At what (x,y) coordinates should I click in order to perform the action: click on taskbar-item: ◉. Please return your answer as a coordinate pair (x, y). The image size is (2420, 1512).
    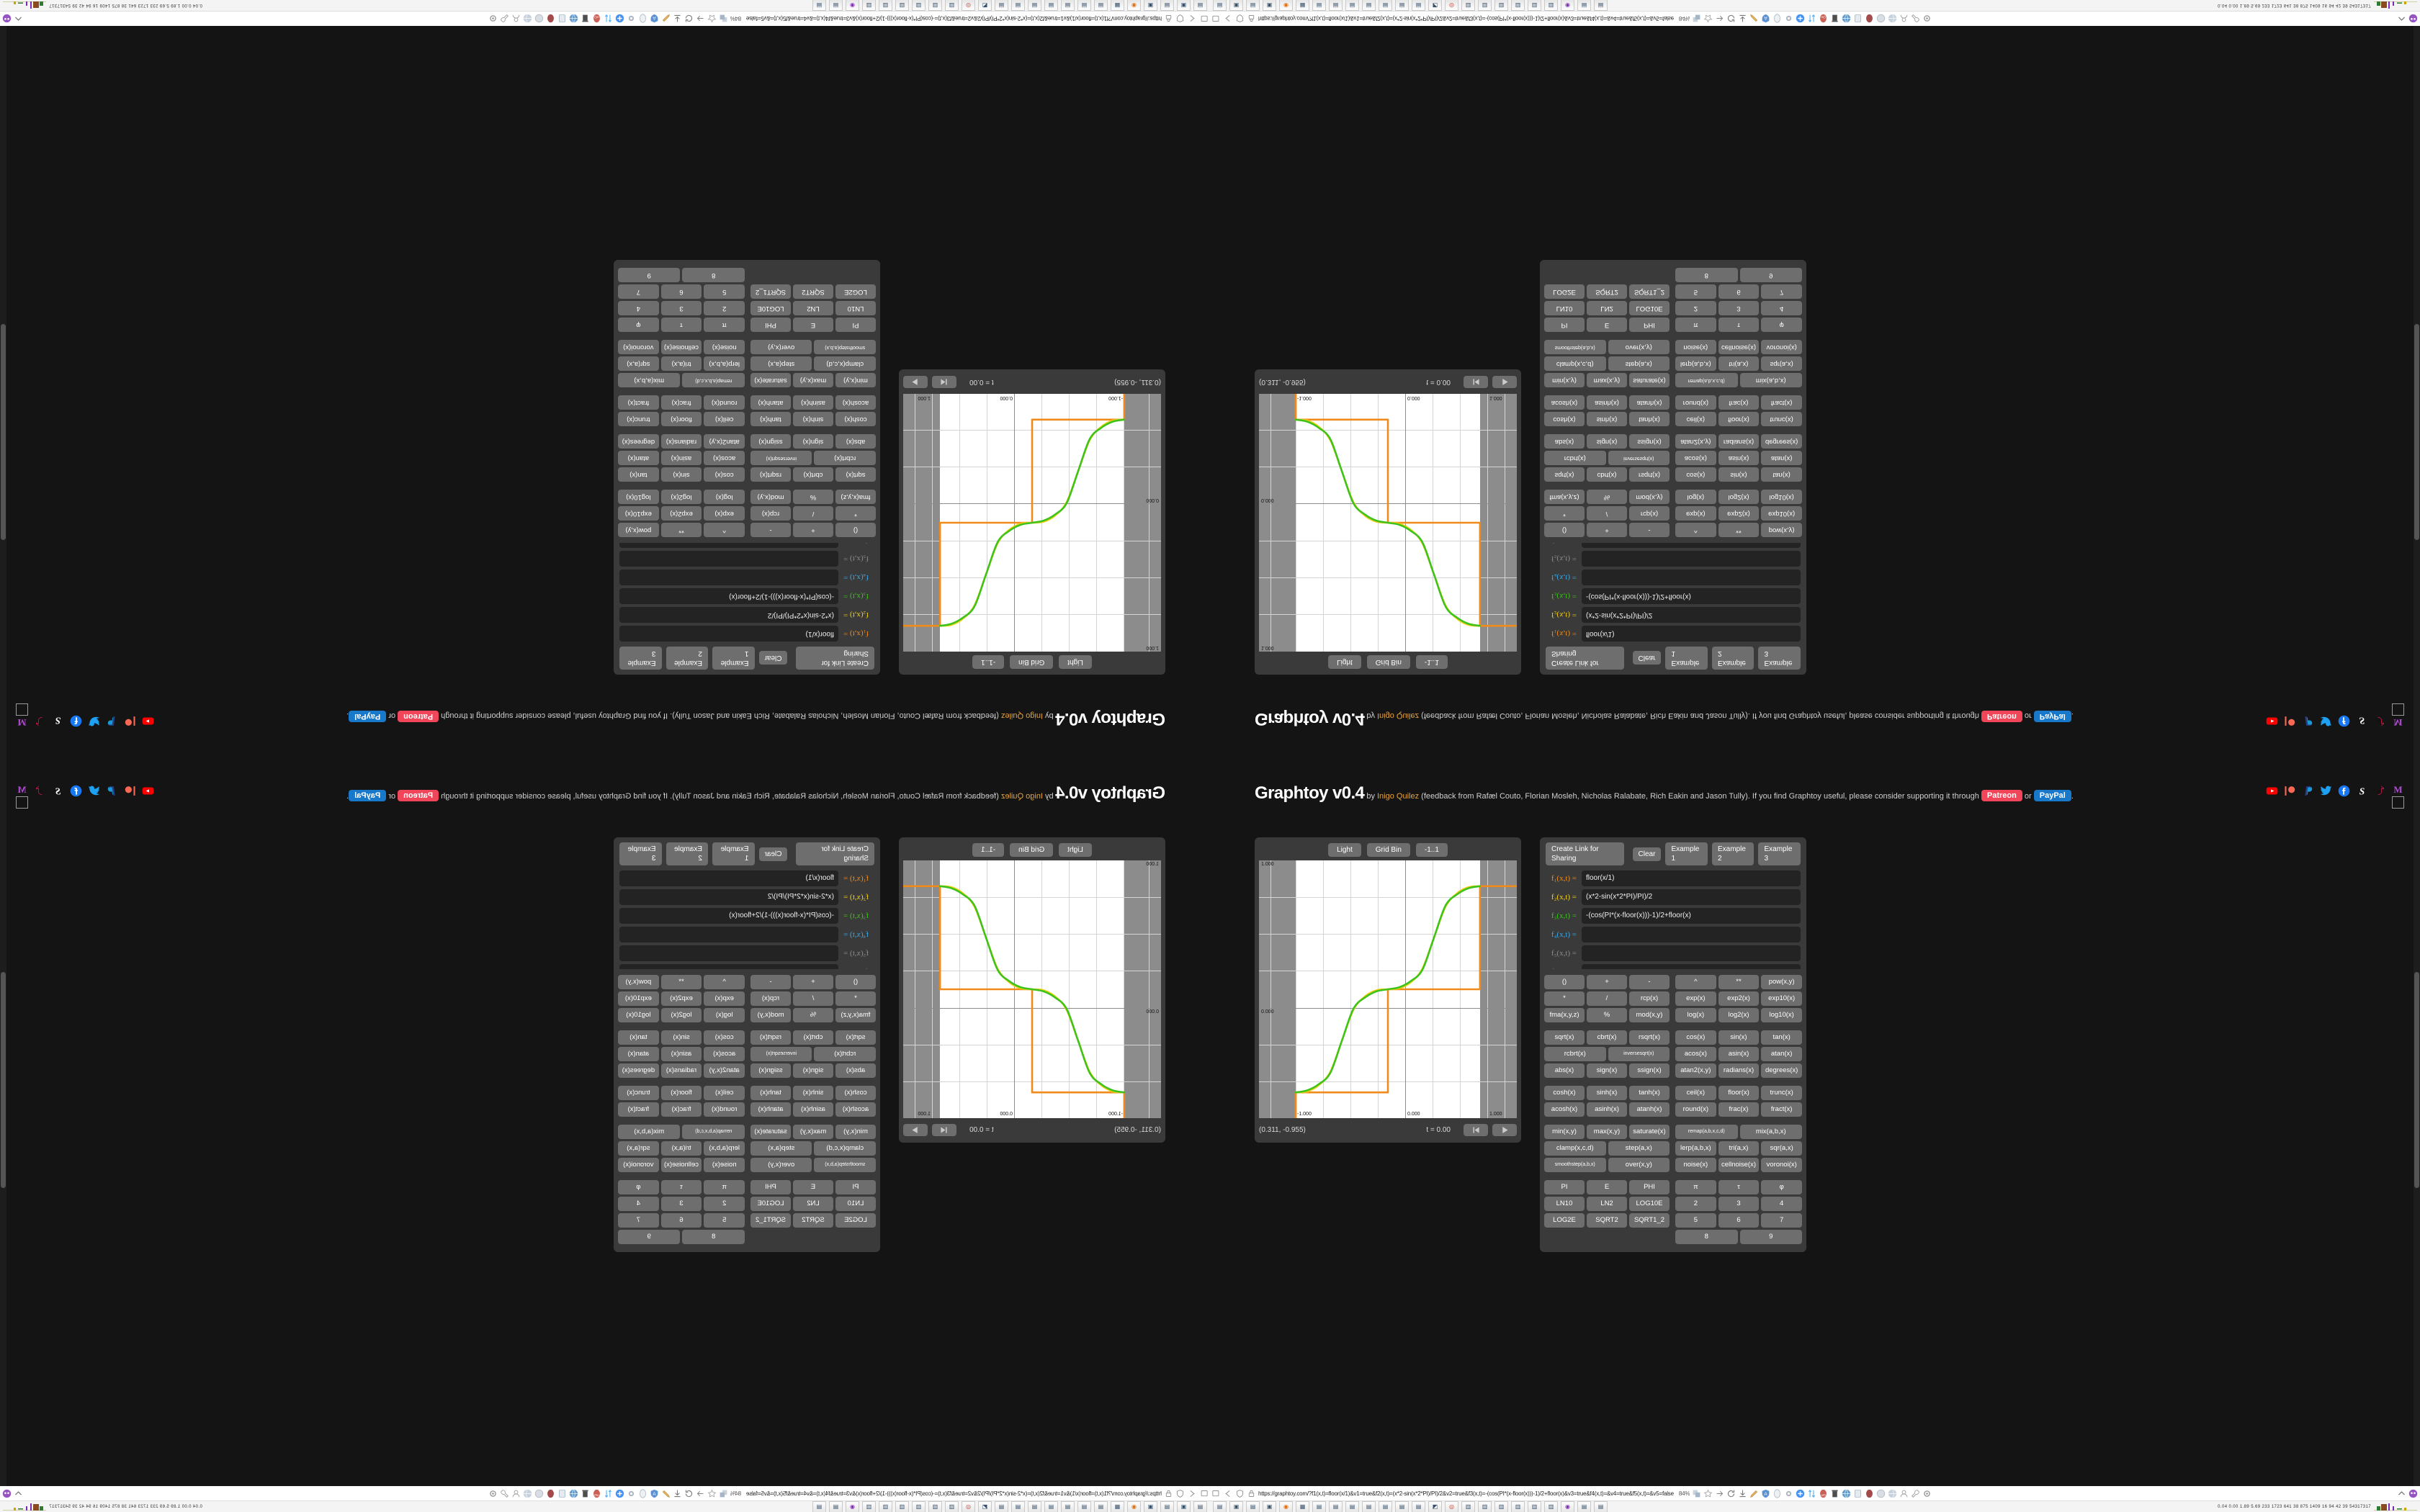
    Looking at the image, I should click on (1567, 6).